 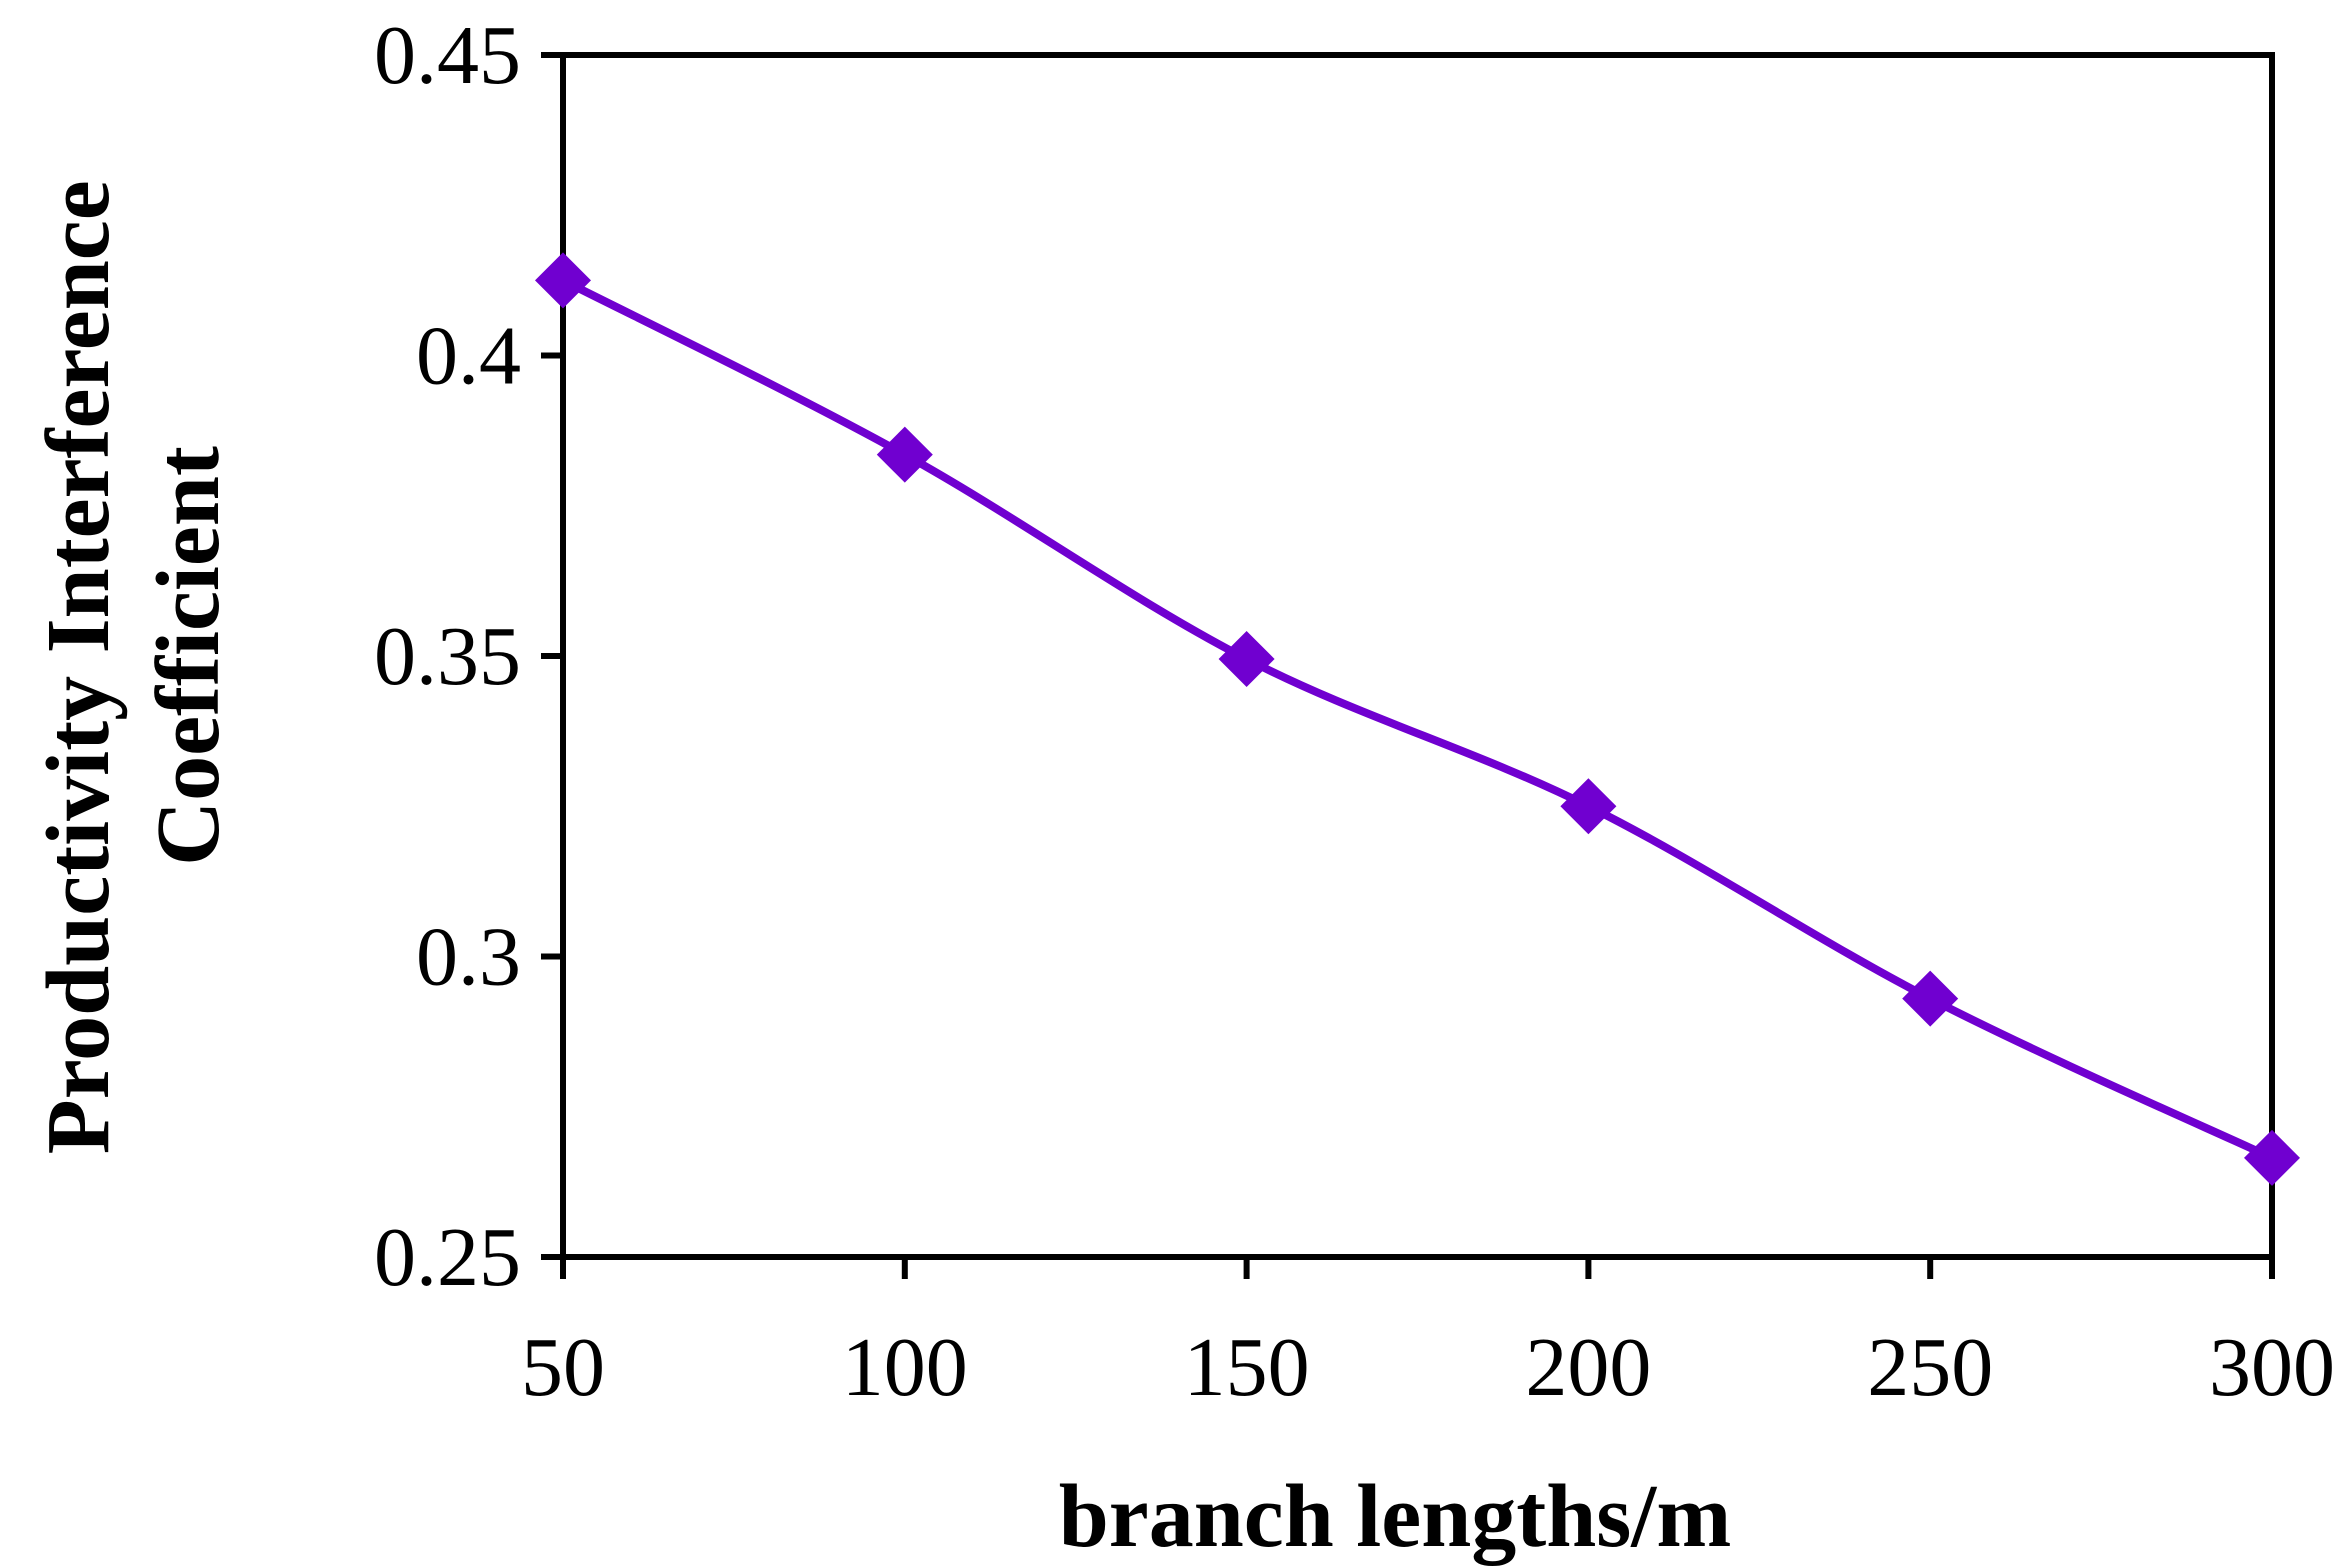 What do you see at coordinates (1588, 1367) in the screenshot?
I see `x-tick-label: 200` at bounding box center [1588, 1367].